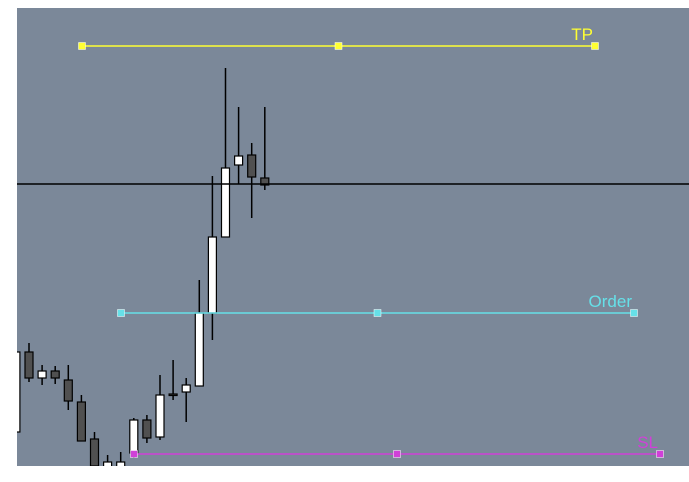 This screenshot has width=689, height=482. What do you see at coordinates (611, 301) in the screenshot?
I see `level-label: Order` at bounding box center [611, 301].